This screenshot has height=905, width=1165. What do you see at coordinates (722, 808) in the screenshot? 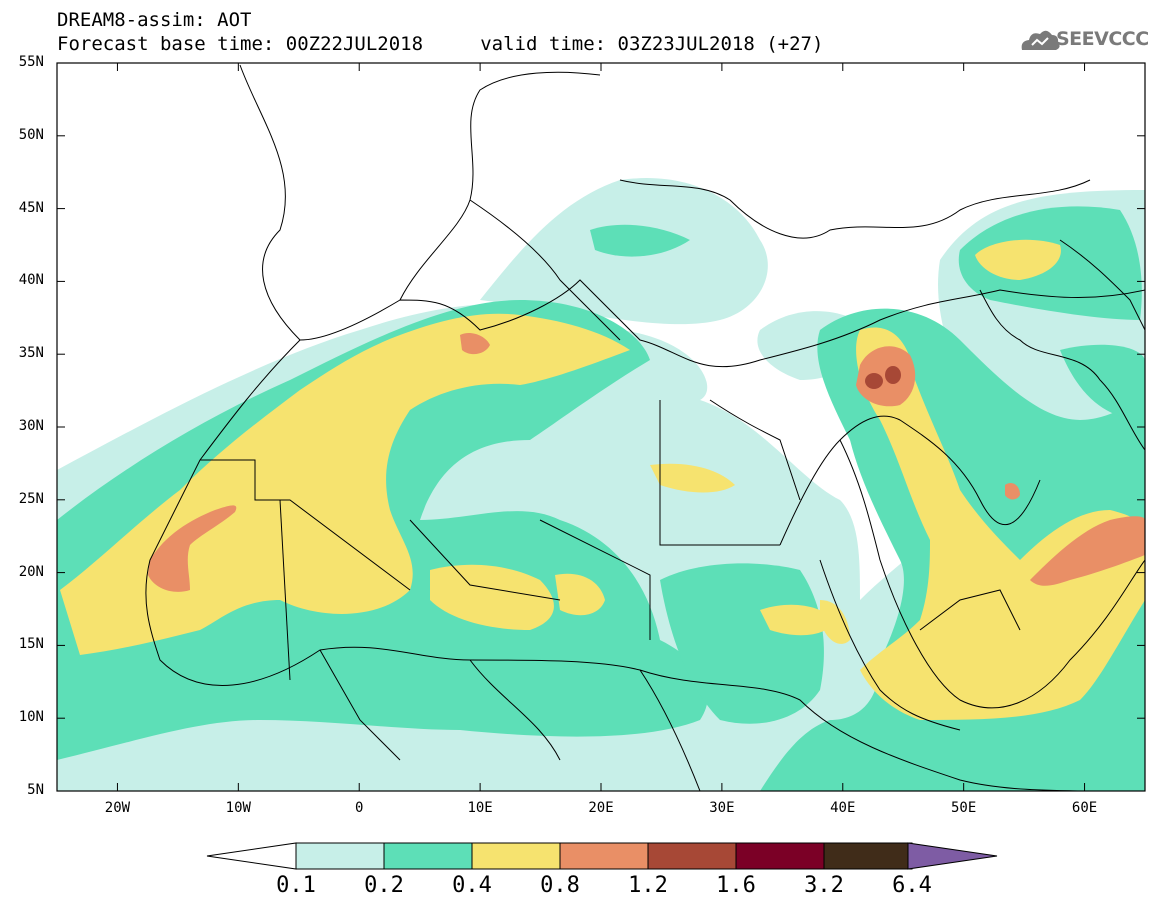
I see `lon-label: 30E` at bounding box center [722, 808].